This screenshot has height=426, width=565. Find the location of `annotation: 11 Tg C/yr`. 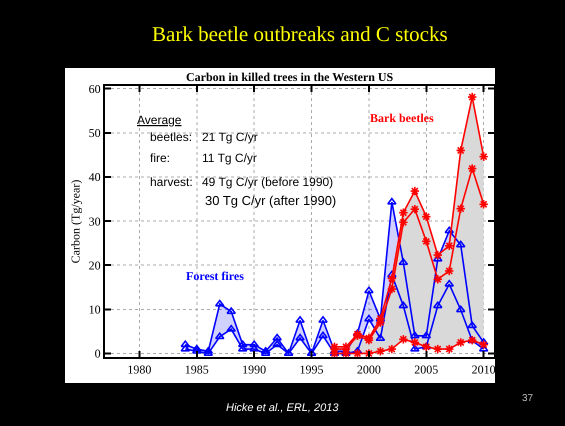

annotation: 11 Tg C/yr is located at coordinates (229, 158).